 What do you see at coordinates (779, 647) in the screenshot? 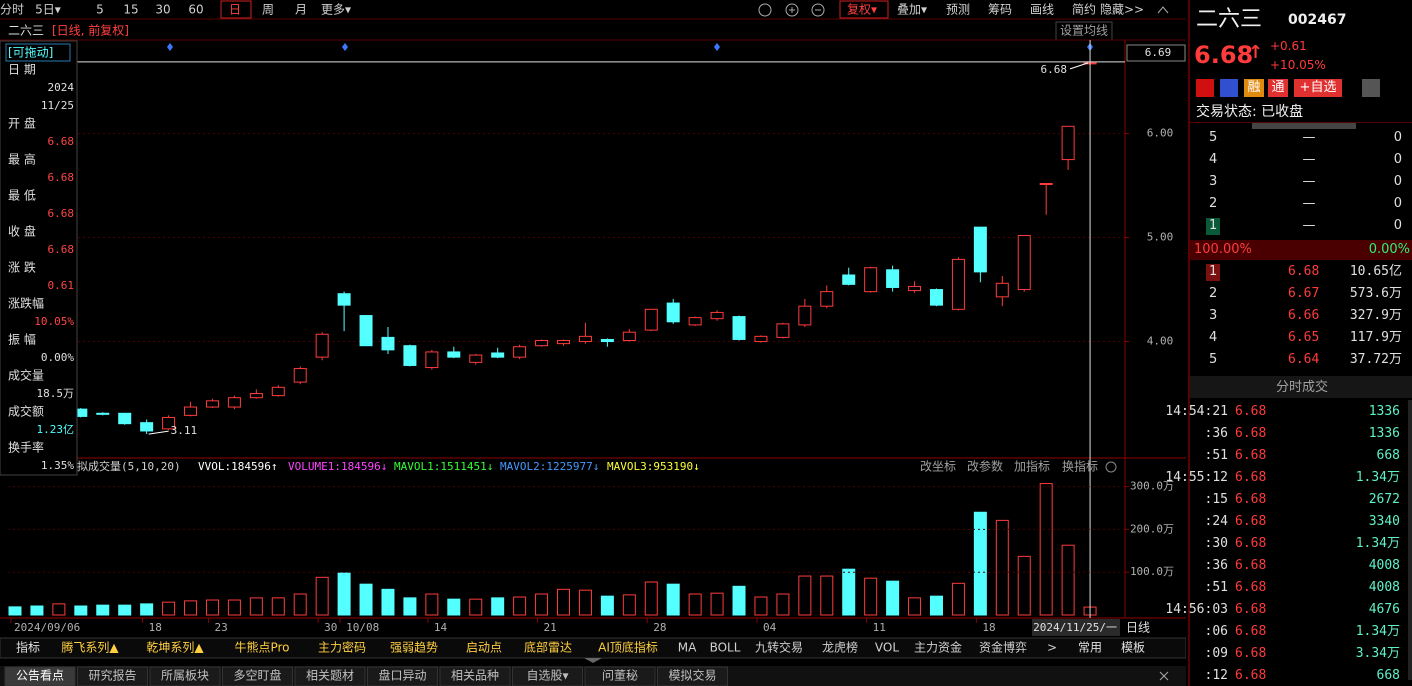
I see `indicator-tab: 九转交易` at bounding box center [779, 647].